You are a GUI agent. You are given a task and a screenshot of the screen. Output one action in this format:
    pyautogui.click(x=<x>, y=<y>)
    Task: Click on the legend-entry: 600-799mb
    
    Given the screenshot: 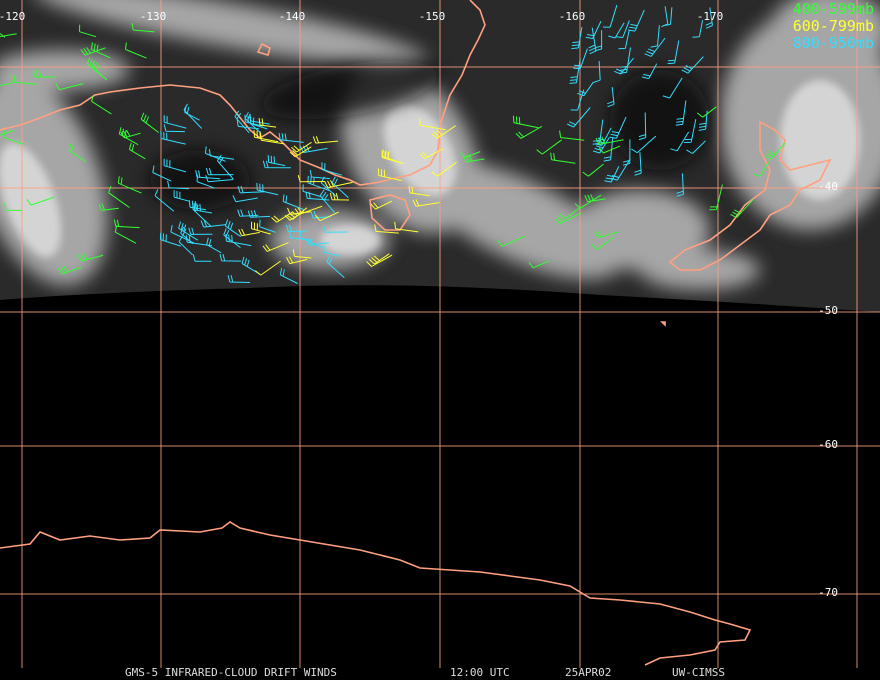 What is the action you would take?
    pyautogui.click(x=833, y=26)
    